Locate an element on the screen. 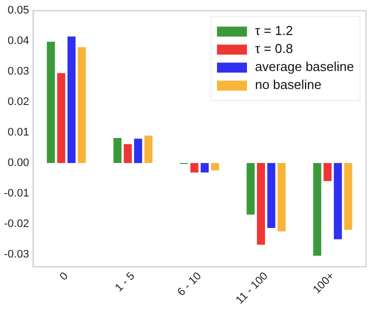 The width and height of the screenshot is (370, 310). x-tick-label: 0 is located at coordinates (64, 276).